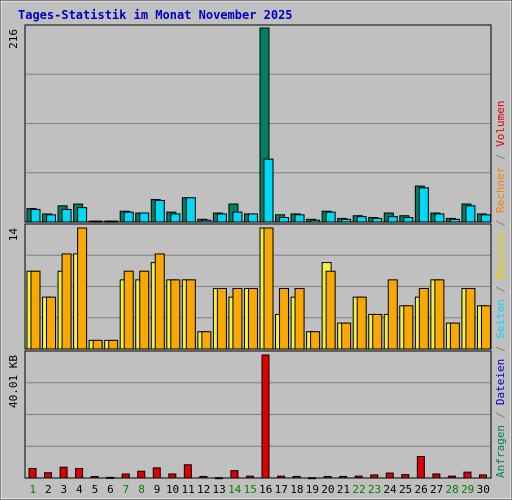  Describe the element at coordinates (500, 189) in the screenshot. I see `legend-item: Rechner` at that location.